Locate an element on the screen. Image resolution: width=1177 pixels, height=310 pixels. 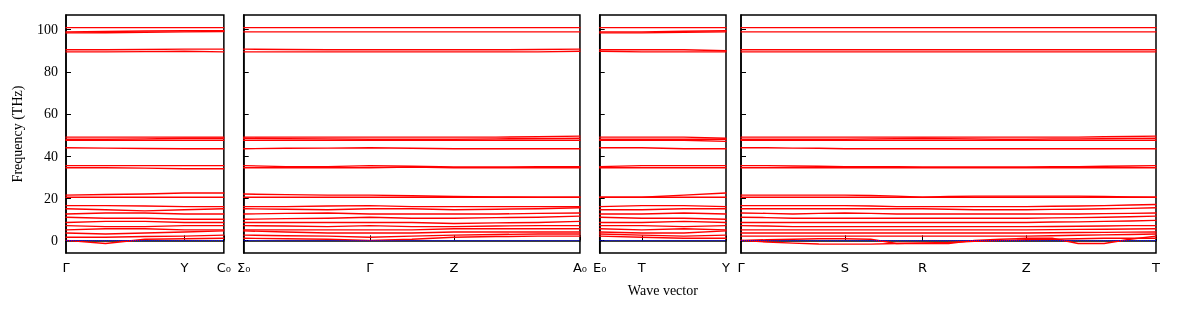
x-axis-title: Wave vector is located at coordinates (663, 290).